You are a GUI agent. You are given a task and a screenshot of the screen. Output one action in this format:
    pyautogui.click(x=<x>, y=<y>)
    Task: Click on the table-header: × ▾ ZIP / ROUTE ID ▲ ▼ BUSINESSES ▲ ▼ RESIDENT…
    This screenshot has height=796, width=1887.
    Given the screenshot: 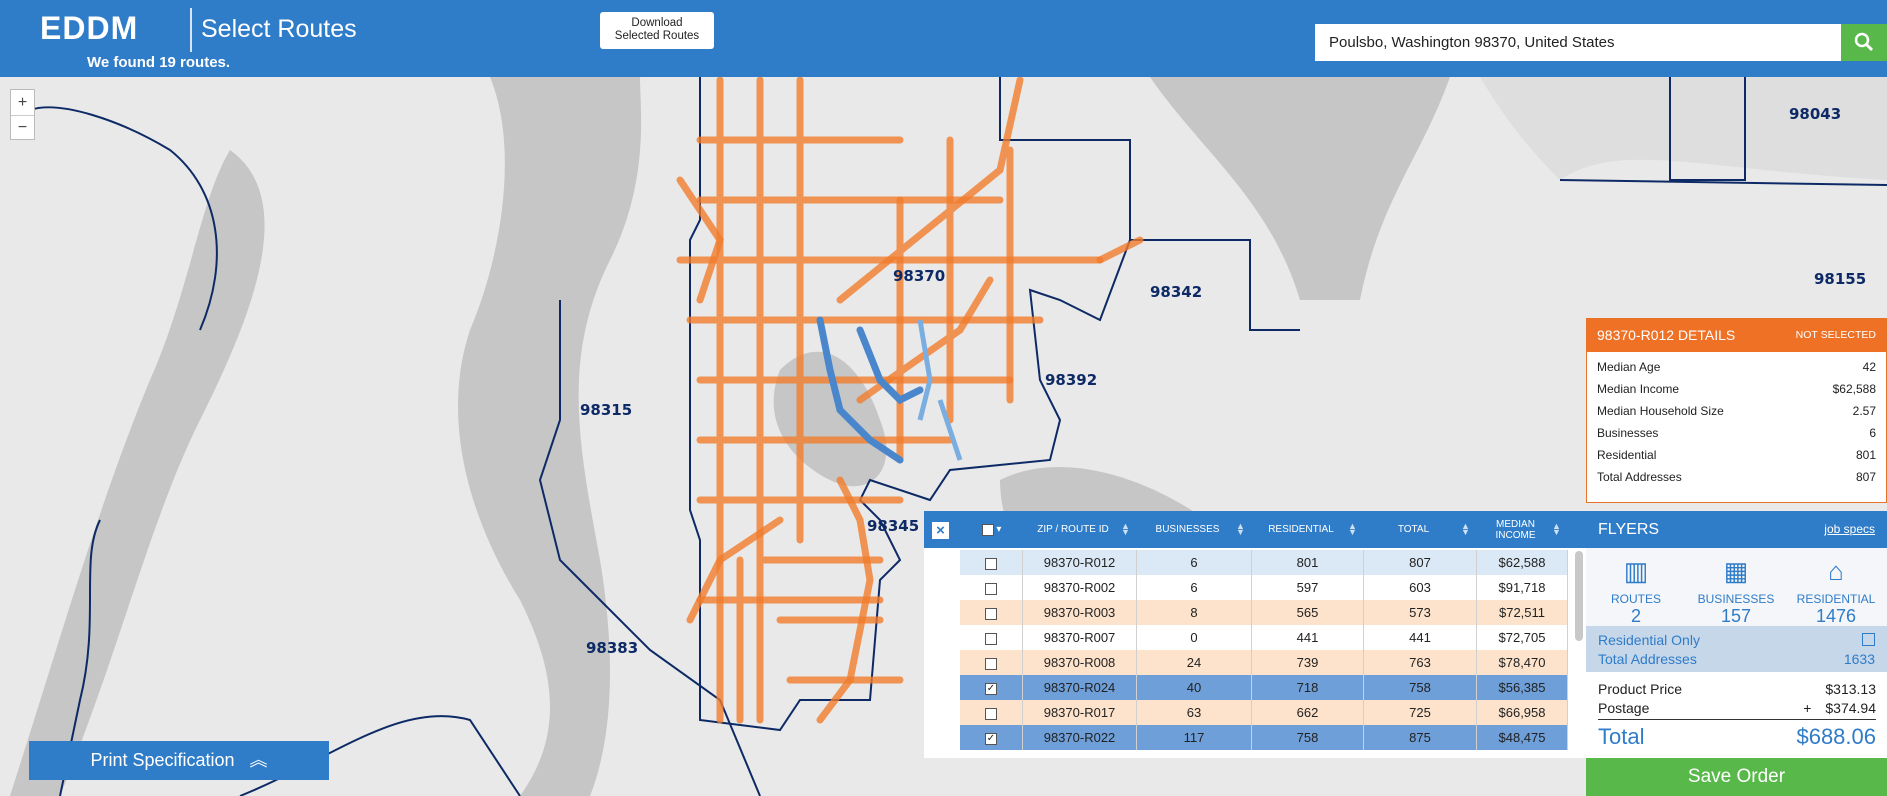 What is the action you would take?
    pyautogui.click(x=1255, y=529)
    